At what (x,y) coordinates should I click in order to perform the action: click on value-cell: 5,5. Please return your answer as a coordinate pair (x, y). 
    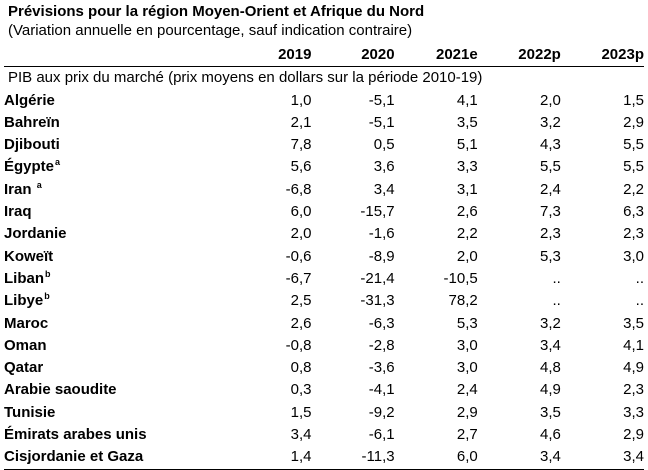
    Looking at the image, I should click on (633, 145).